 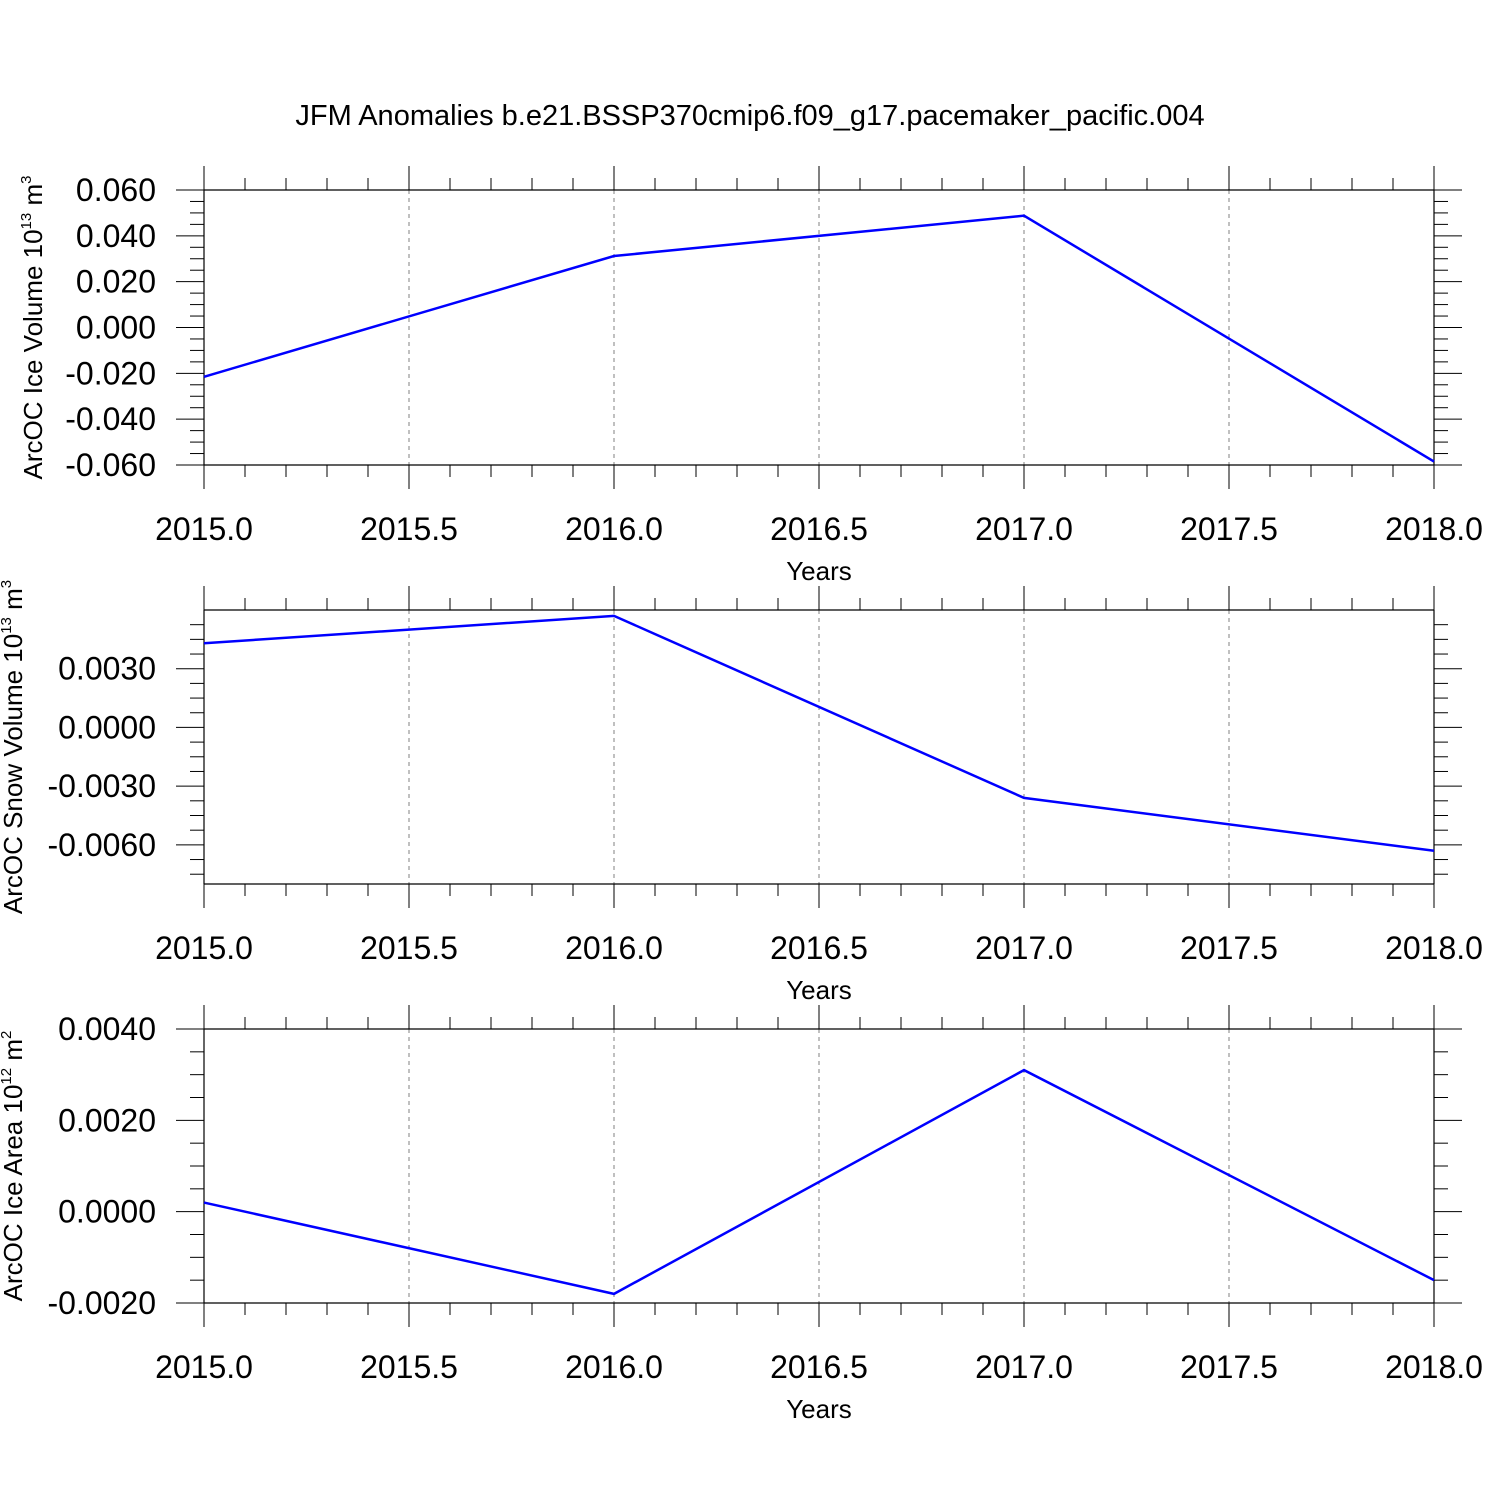 I want to click on y-tick-label: -0.0060, so click(x=101, y=845).